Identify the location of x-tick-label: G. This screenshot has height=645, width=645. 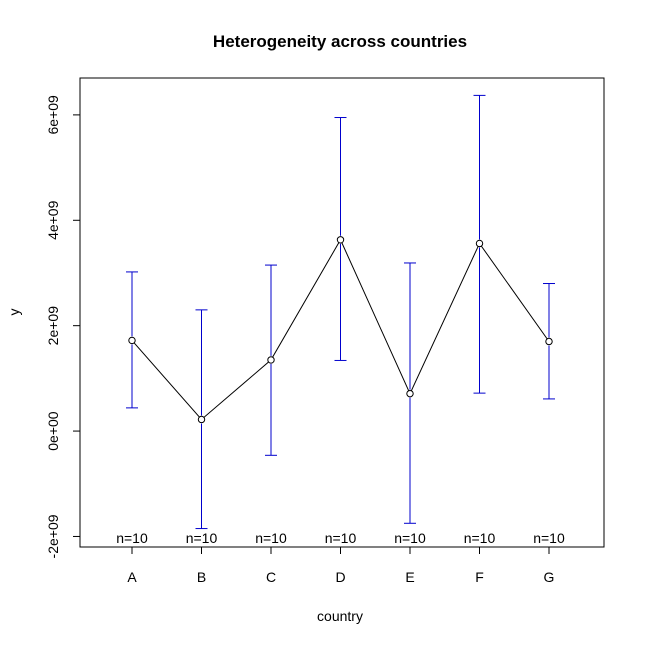
(549, 577).